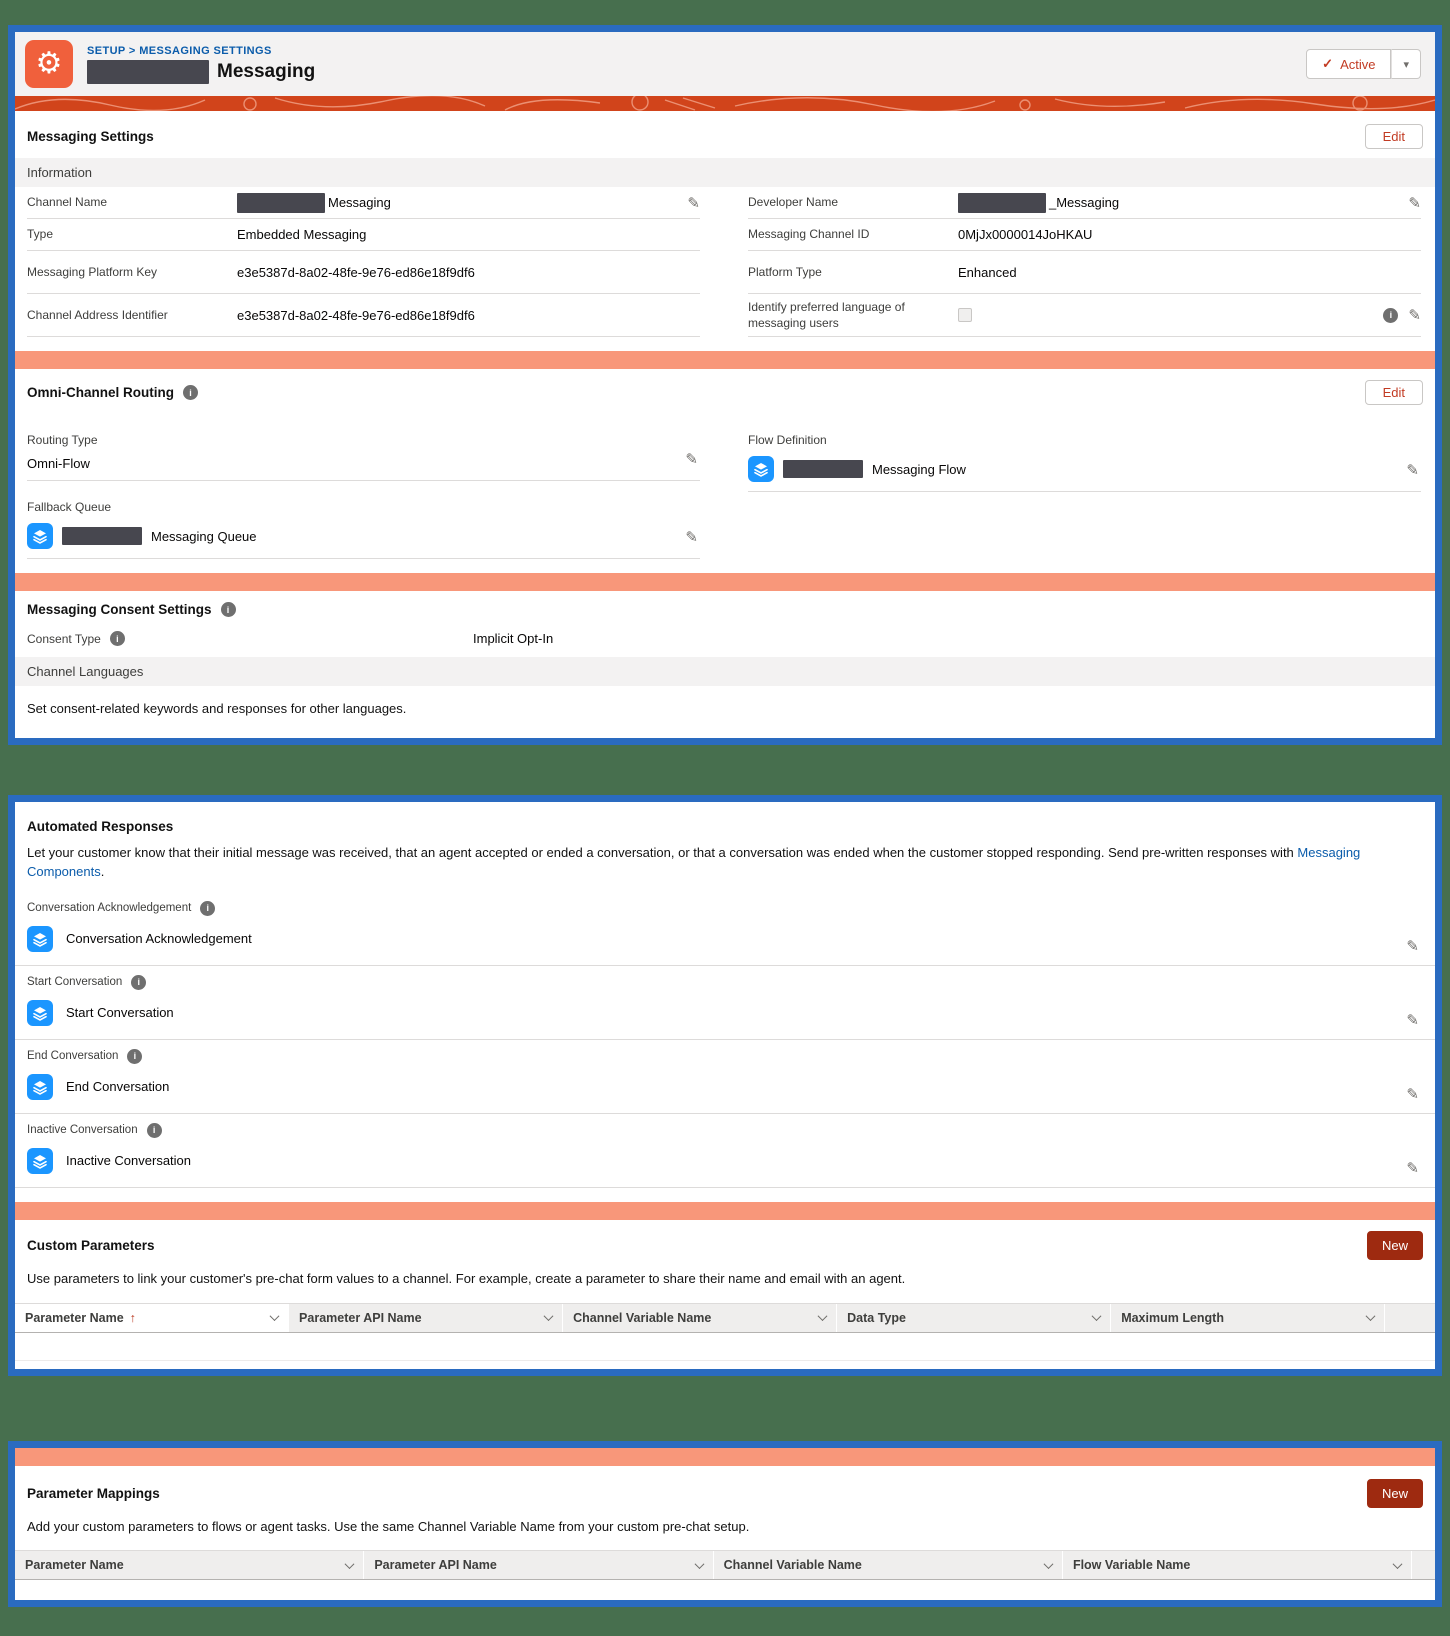 The image size is (1450, 1636). I want to click on field-label: Messaging Platform Key, so click(92, 271).